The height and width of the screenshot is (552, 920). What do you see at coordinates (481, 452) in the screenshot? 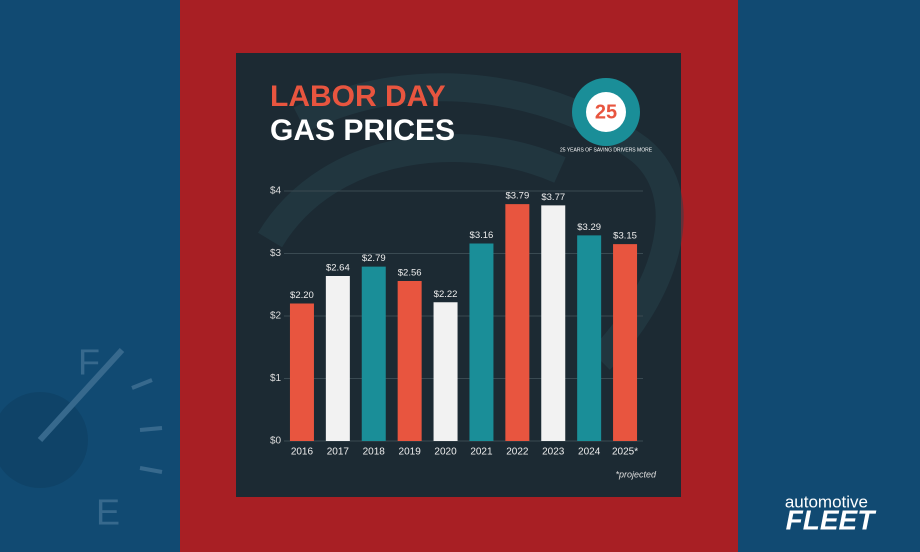
I see `x-tick-label: 2021` at bounding box center [481, 452].